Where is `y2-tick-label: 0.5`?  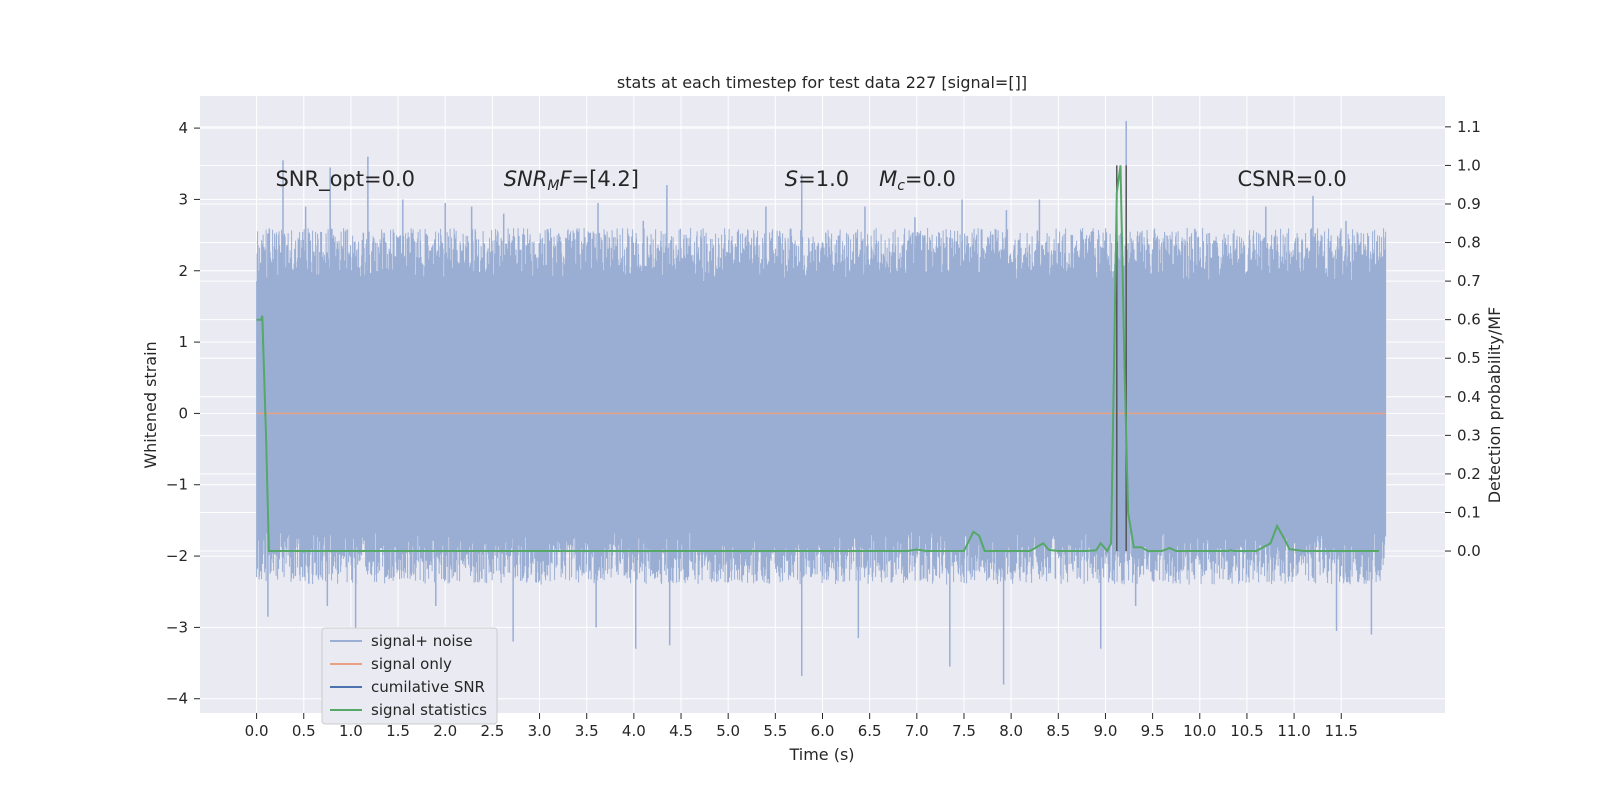
y2-tick-label: 0.5 is located at coordinates (1469, 358).